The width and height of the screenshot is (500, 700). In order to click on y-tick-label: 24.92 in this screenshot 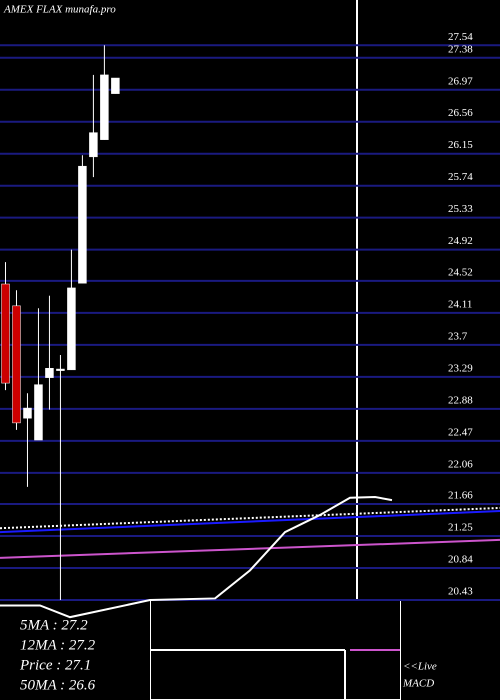, I will do `click(460, 241)`.